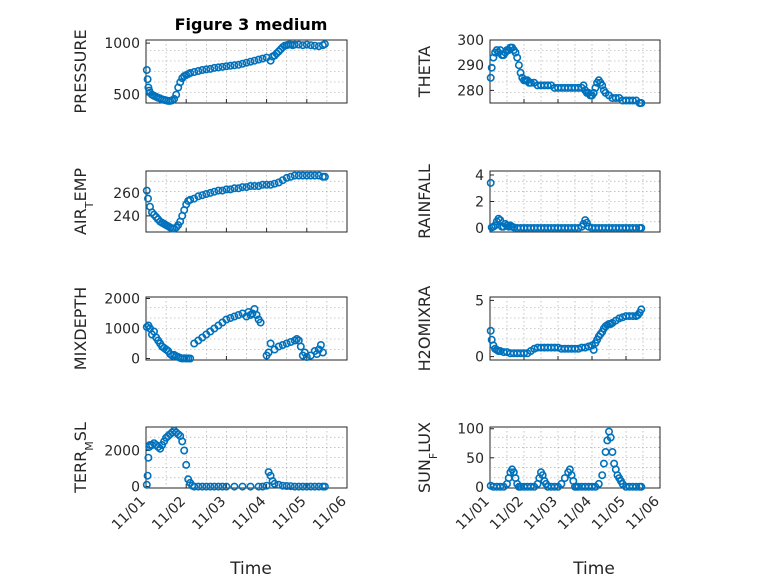 This screenshot has height=583, width=778. Describe the element at coordinates (479, 301) in the screenshot. I see `y-tick-label: 5` at that location.